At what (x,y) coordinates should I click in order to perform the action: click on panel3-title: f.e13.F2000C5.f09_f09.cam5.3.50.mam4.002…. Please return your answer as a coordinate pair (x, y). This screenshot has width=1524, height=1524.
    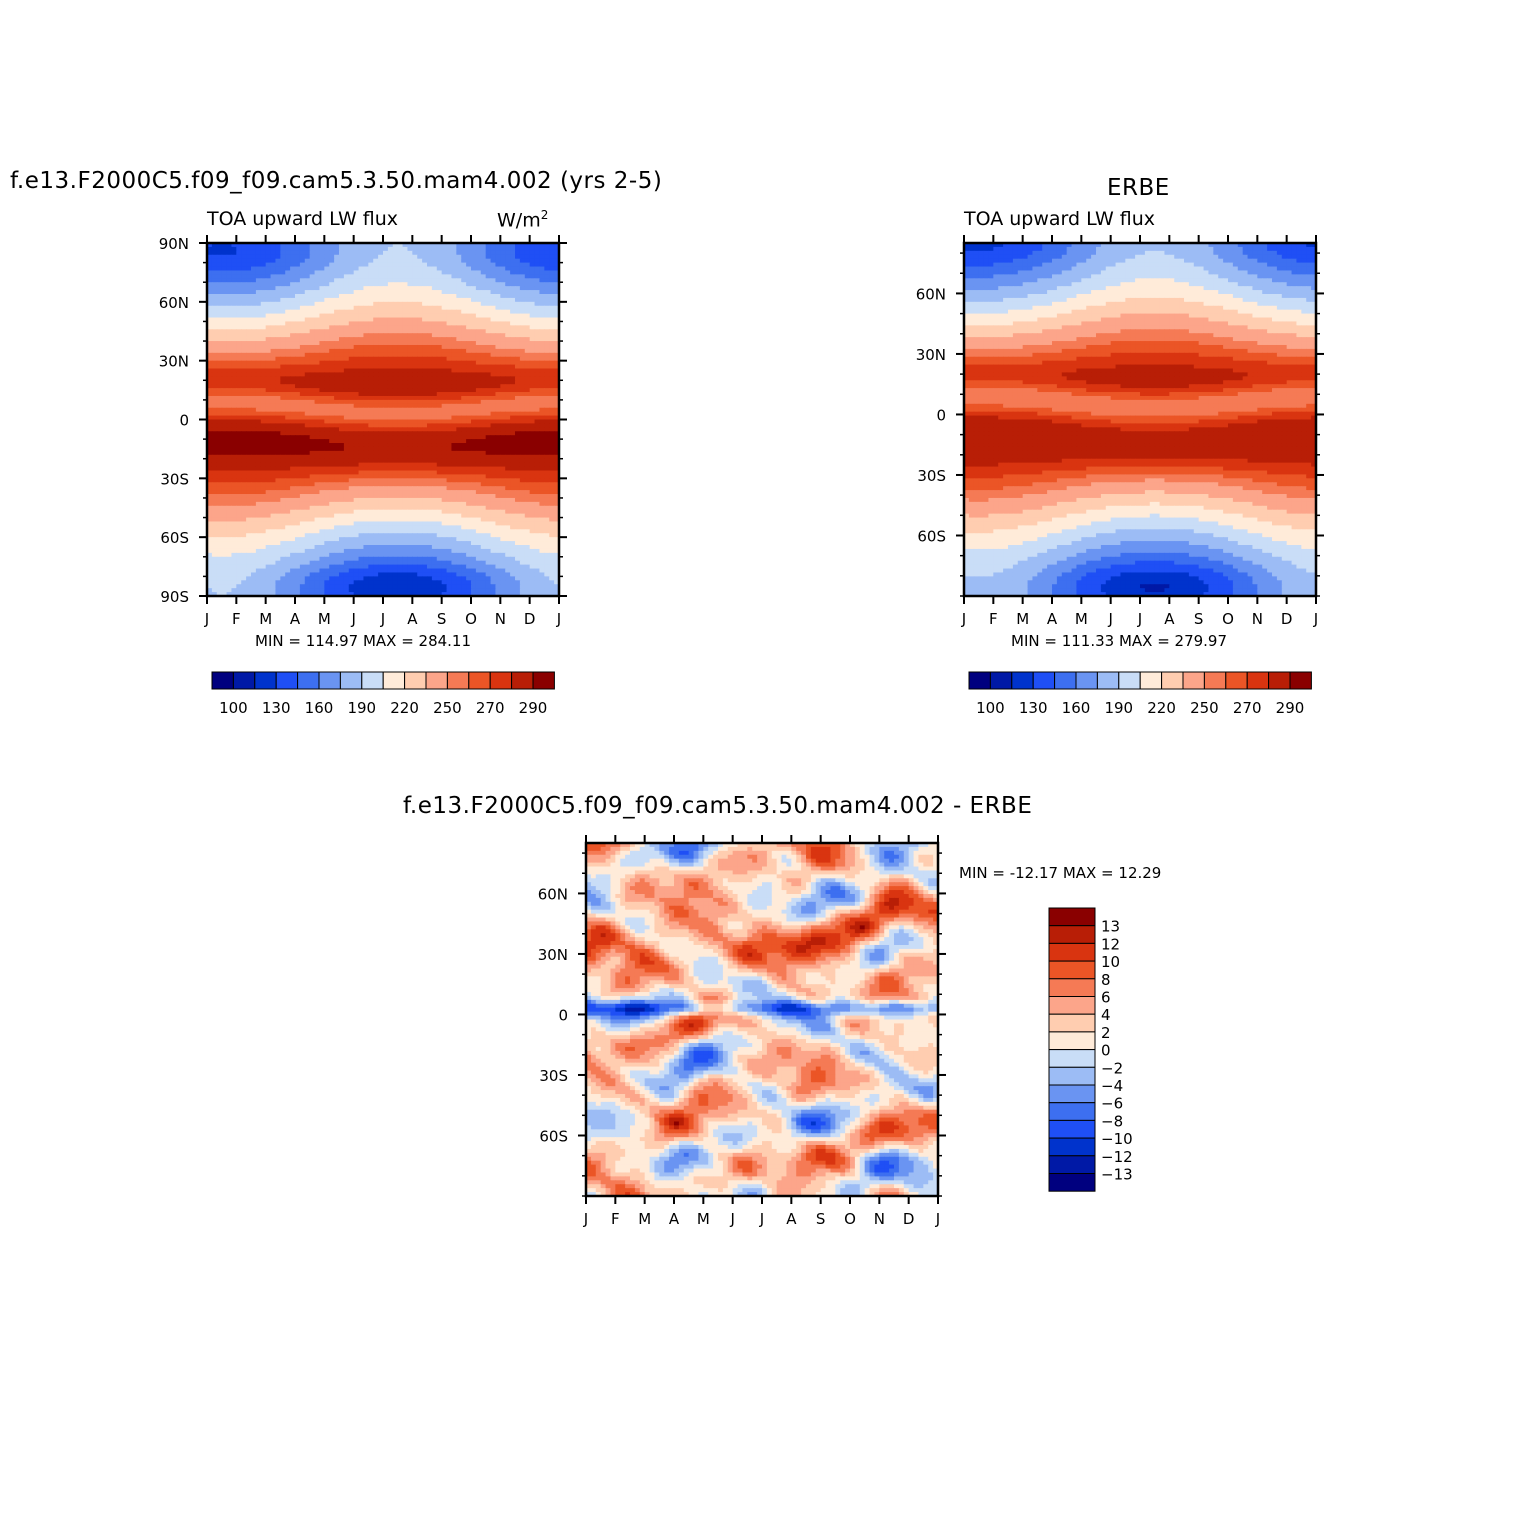
    Looking at the image, I should click on (718, 806).